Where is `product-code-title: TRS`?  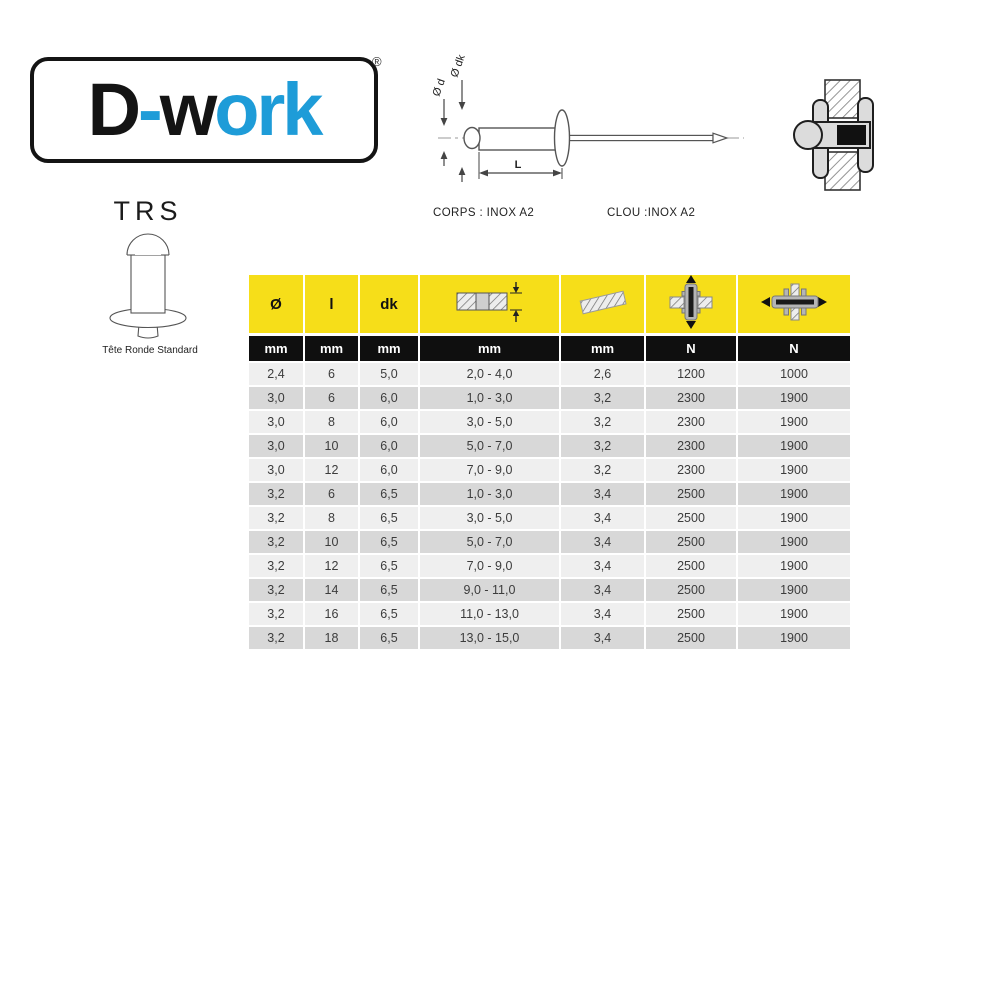 product-code-title: TRS is located at coordinates (148, 211).